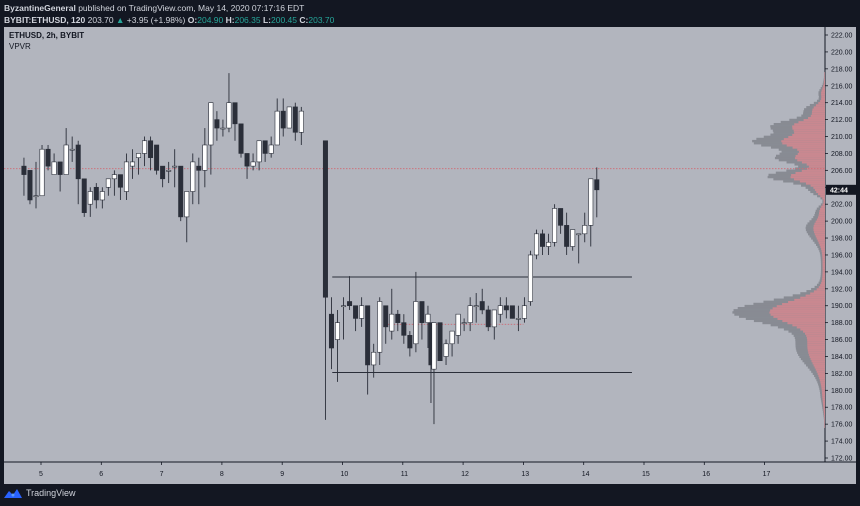 This screenshot has height=506, width=860. Describe the element at coordinates (284, 20) in the screenshot. I see `low-value: 200.45` at that location.